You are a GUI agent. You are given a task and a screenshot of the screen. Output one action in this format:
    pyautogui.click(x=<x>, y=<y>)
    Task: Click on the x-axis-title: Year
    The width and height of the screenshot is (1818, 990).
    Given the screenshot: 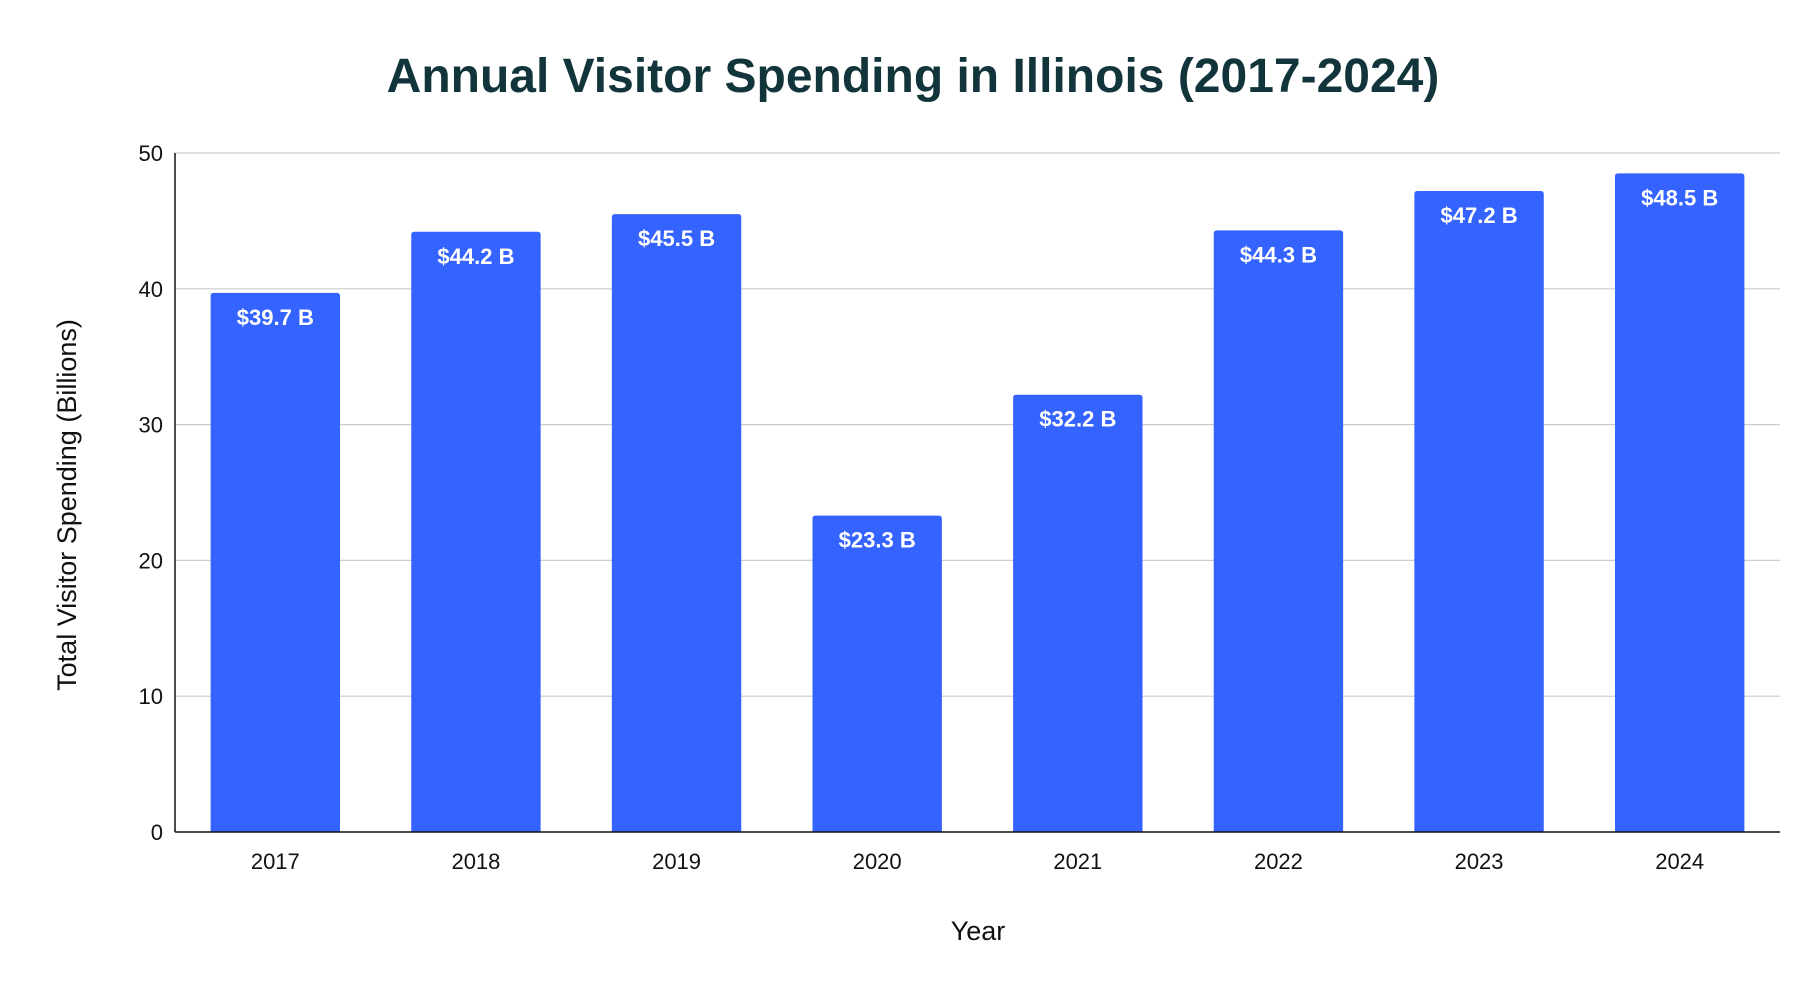 What is the action you would take?
    pyautogui.click(x=978, y=931)
    